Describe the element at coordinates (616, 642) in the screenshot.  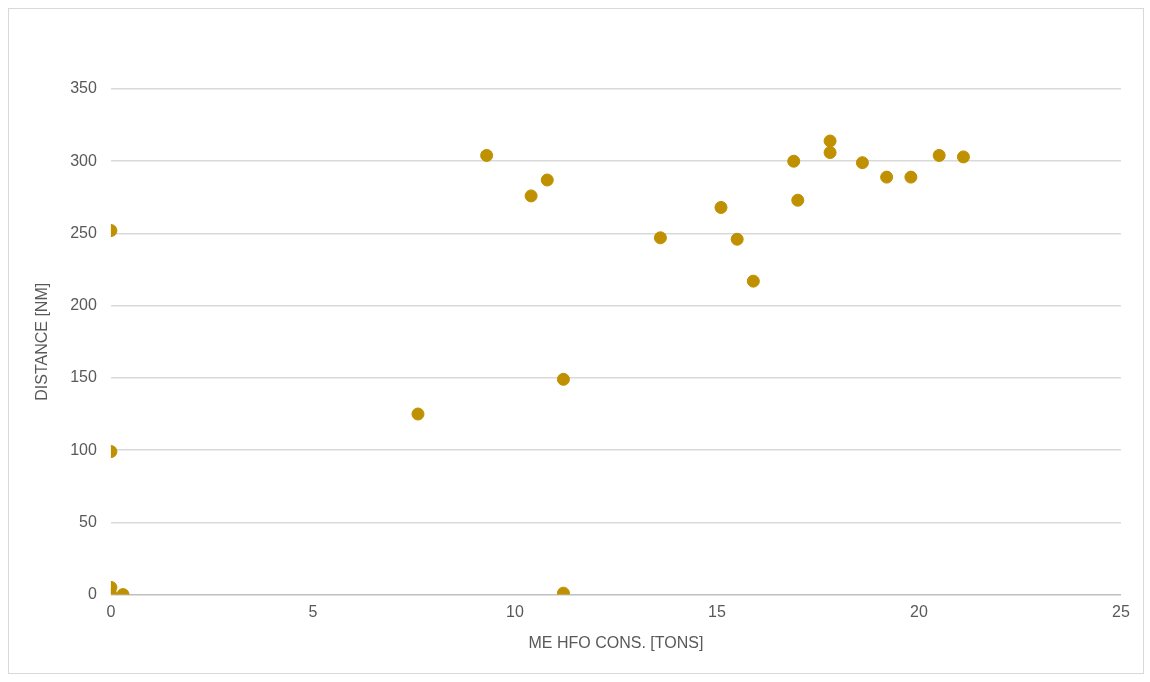
I see `x-axis-title: ME HFO CONS. [TONS]` at that location.